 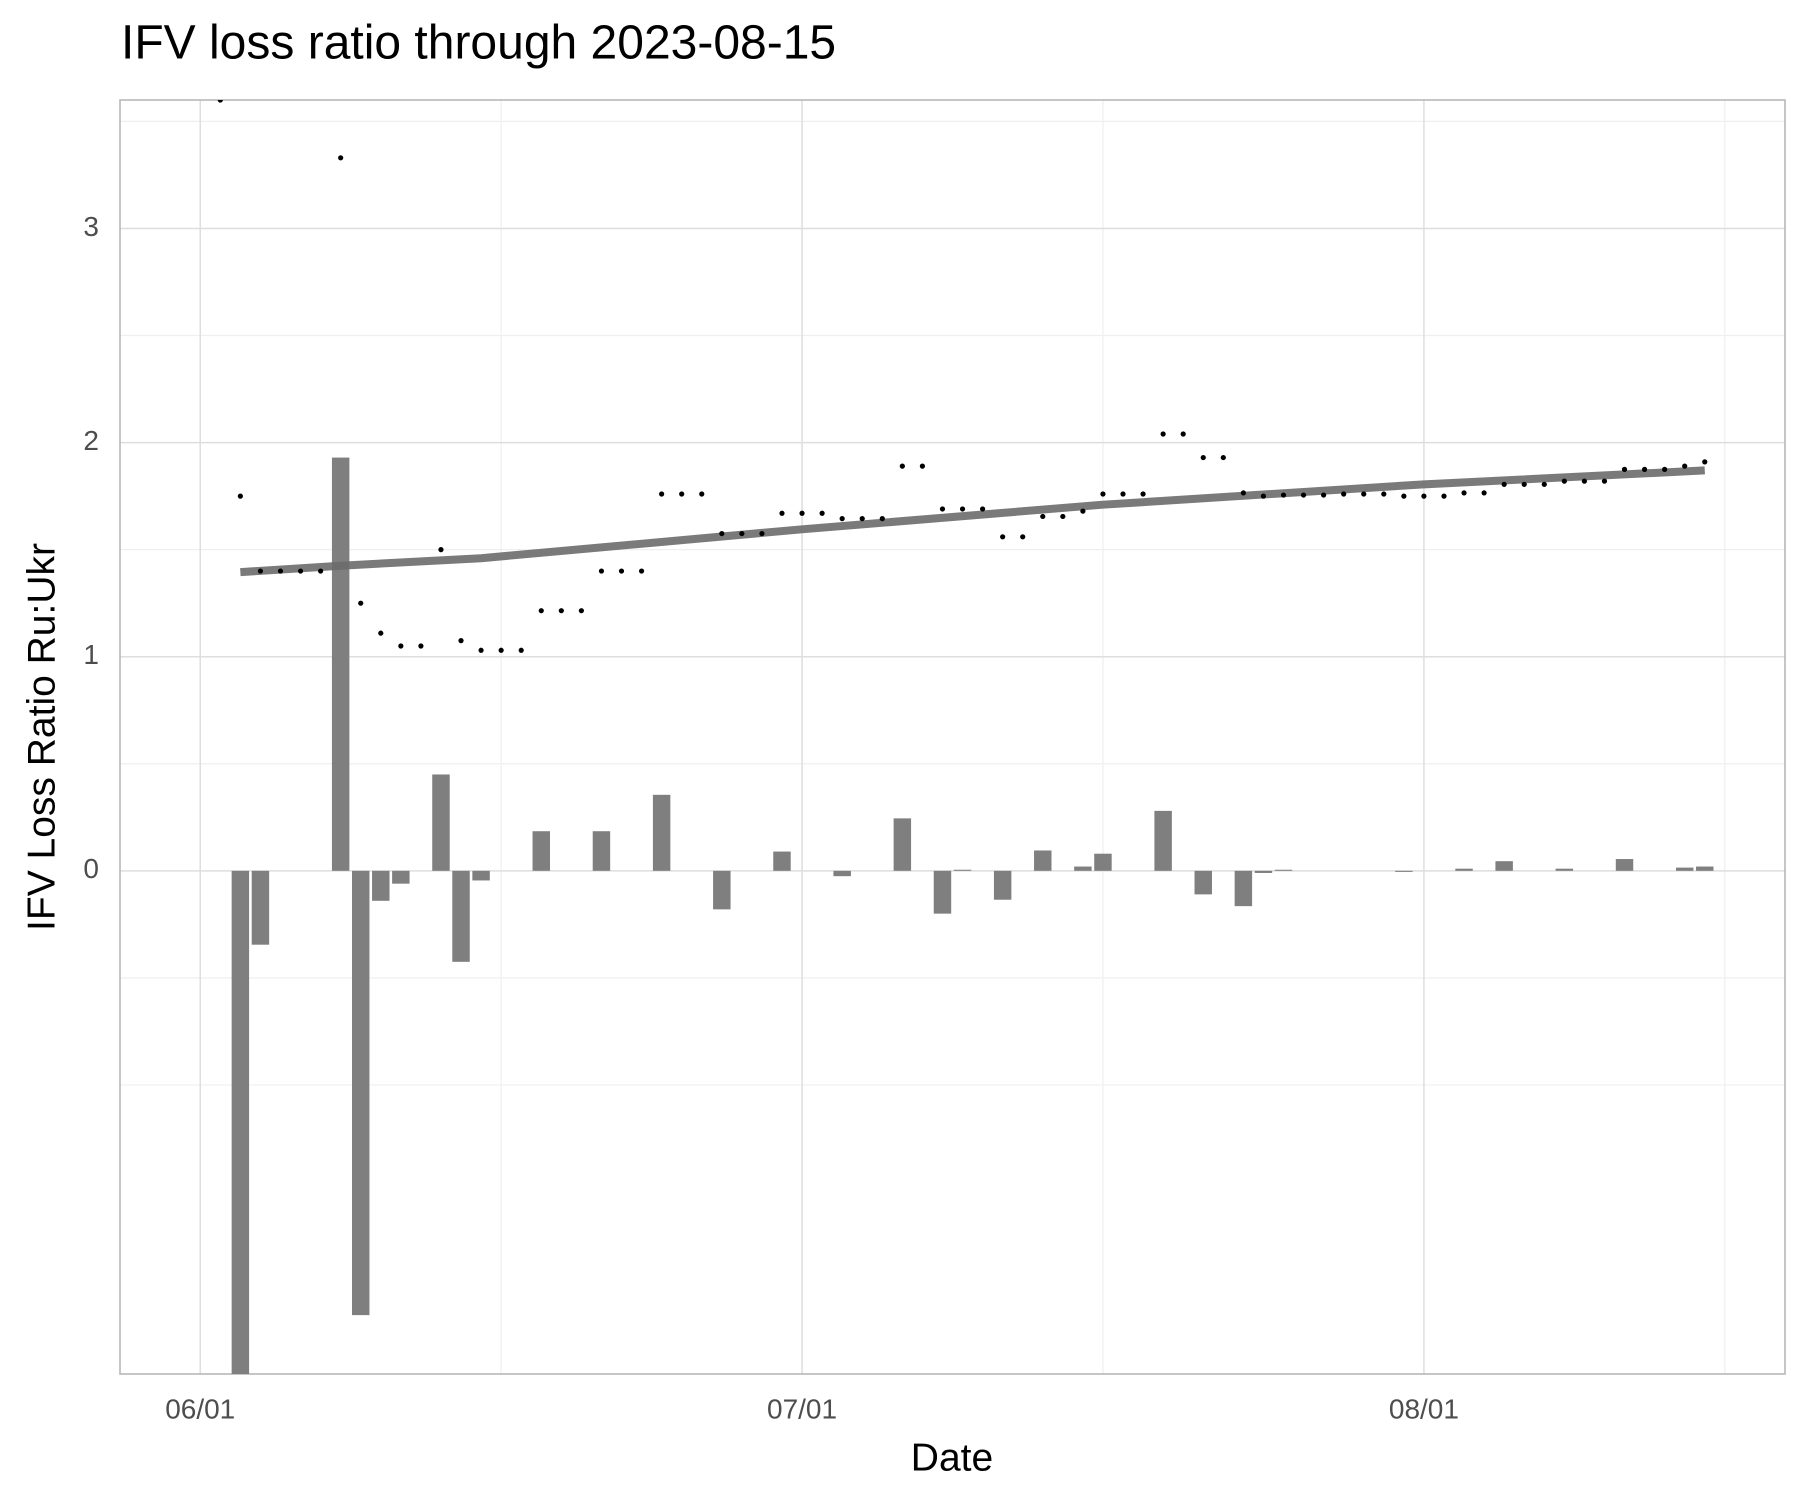 What do you see at coordinates (972, 521) in the screenshot?
I see `trend-line` at bounding box center [972, 521].